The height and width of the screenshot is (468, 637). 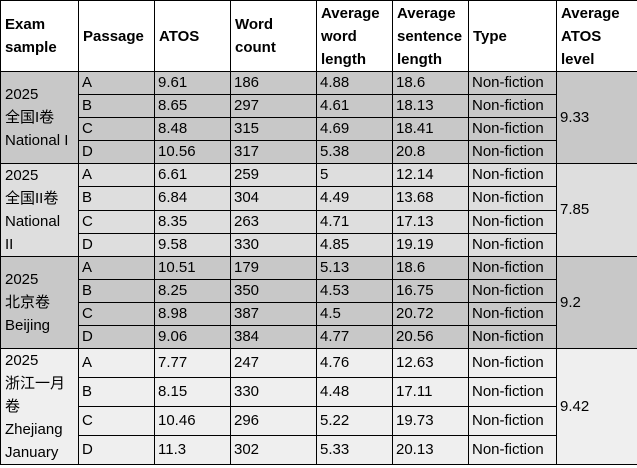 I want to click on exam-sample-line: 北京卷, so click(x=28, y=302).